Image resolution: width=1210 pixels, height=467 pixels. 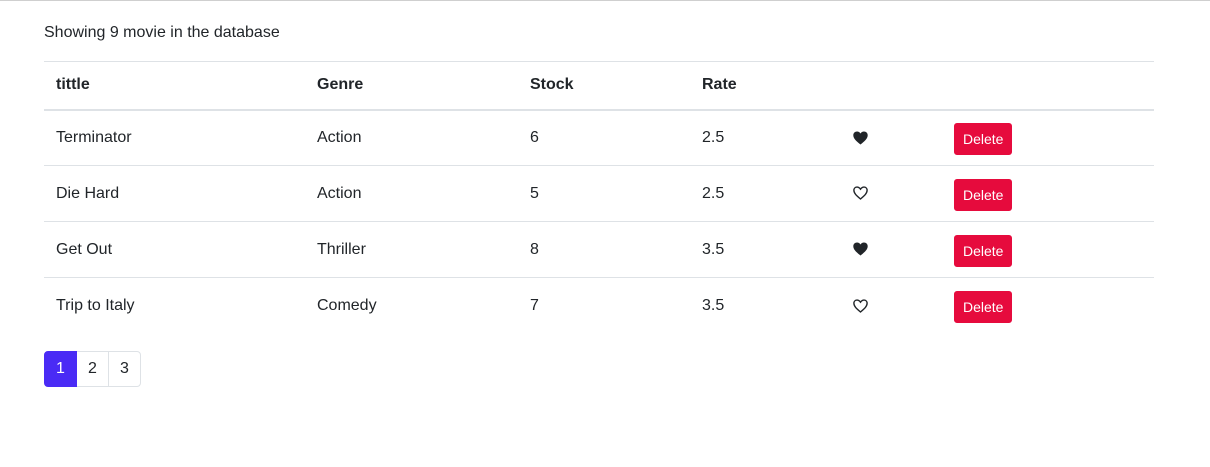 What do you see at coordinates (534, 249) in the screenshot?
I see `movie-stock-cell: 8` at bounding box center [534, 249].